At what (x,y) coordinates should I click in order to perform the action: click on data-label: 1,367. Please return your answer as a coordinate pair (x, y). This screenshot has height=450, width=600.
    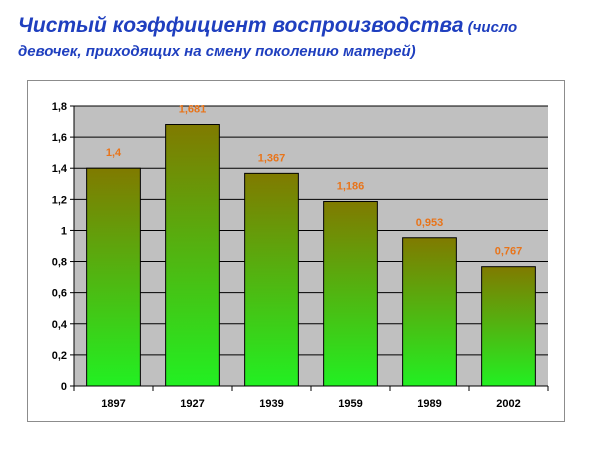
    Looking at the image, I should click on (272, 158).